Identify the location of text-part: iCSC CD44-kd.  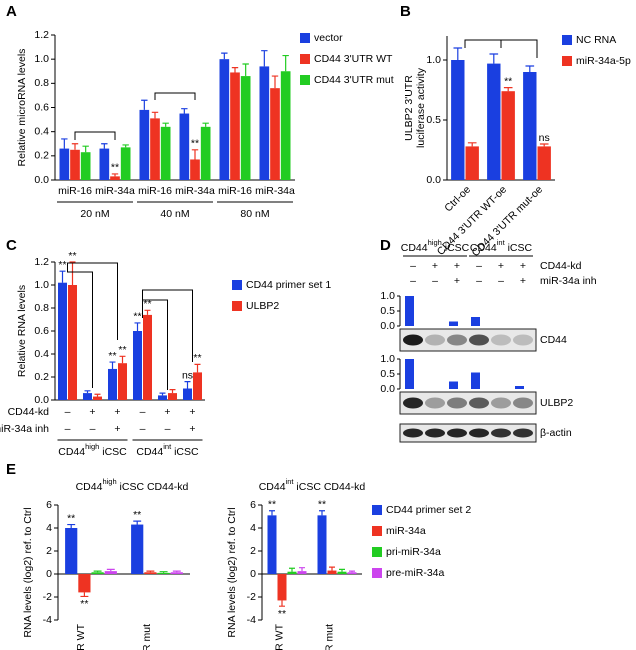
(330, 487).